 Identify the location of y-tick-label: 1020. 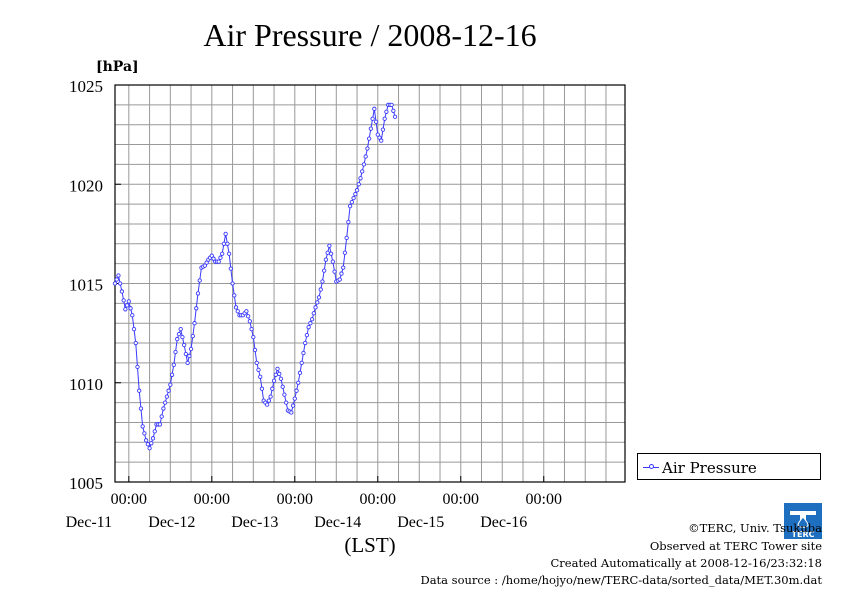
(86, 185).